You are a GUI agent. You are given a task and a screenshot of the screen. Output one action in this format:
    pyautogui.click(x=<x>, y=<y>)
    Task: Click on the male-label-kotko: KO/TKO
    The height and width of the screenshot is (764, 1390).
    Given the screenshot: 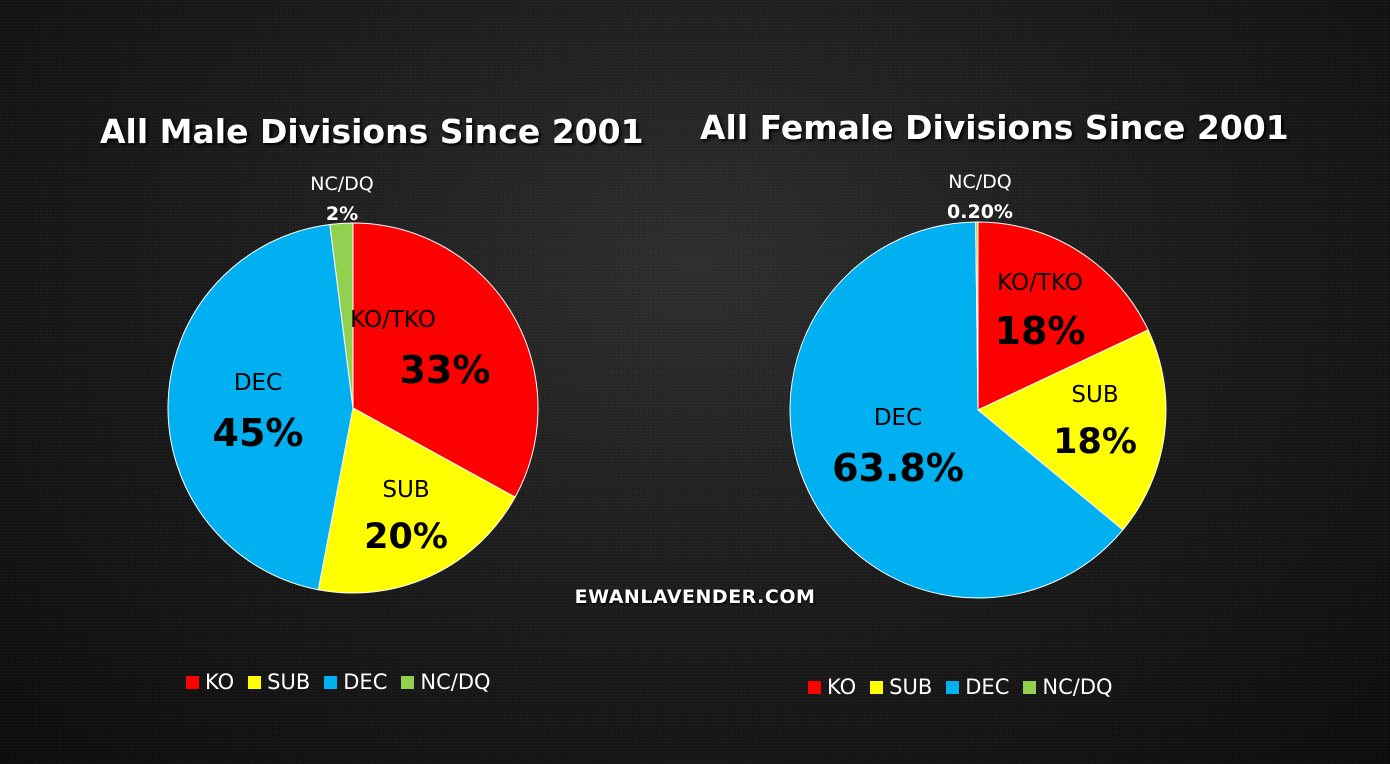 What is the action you would take?
    pyautogui.click(x=393, y=320)
    